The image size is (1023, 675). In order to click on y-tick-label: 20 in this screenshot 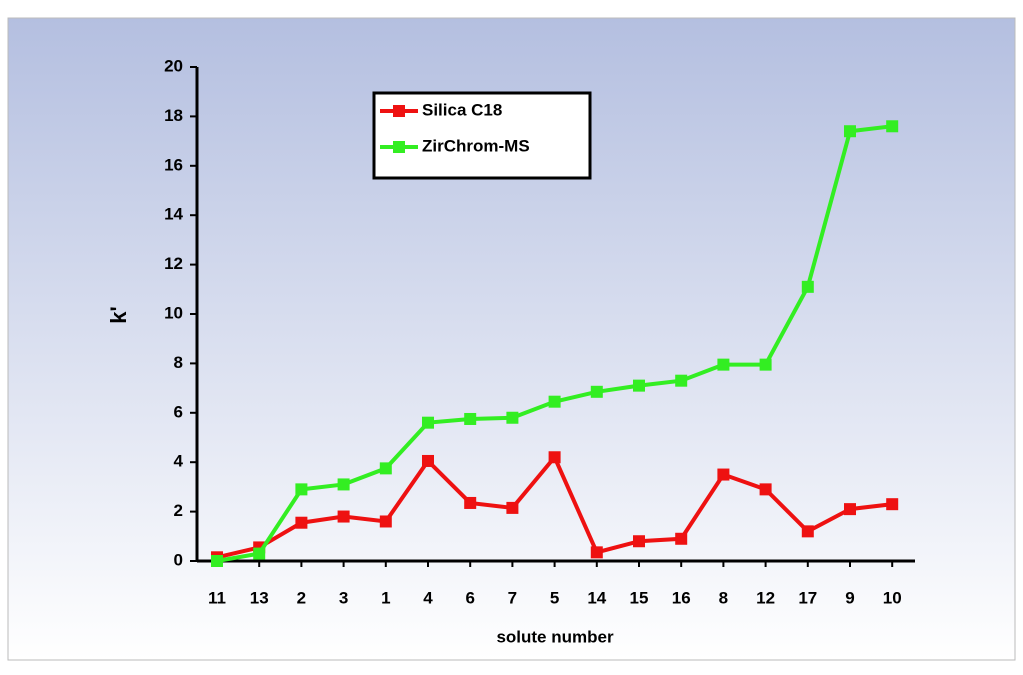, I will do `click(173, 65)`.